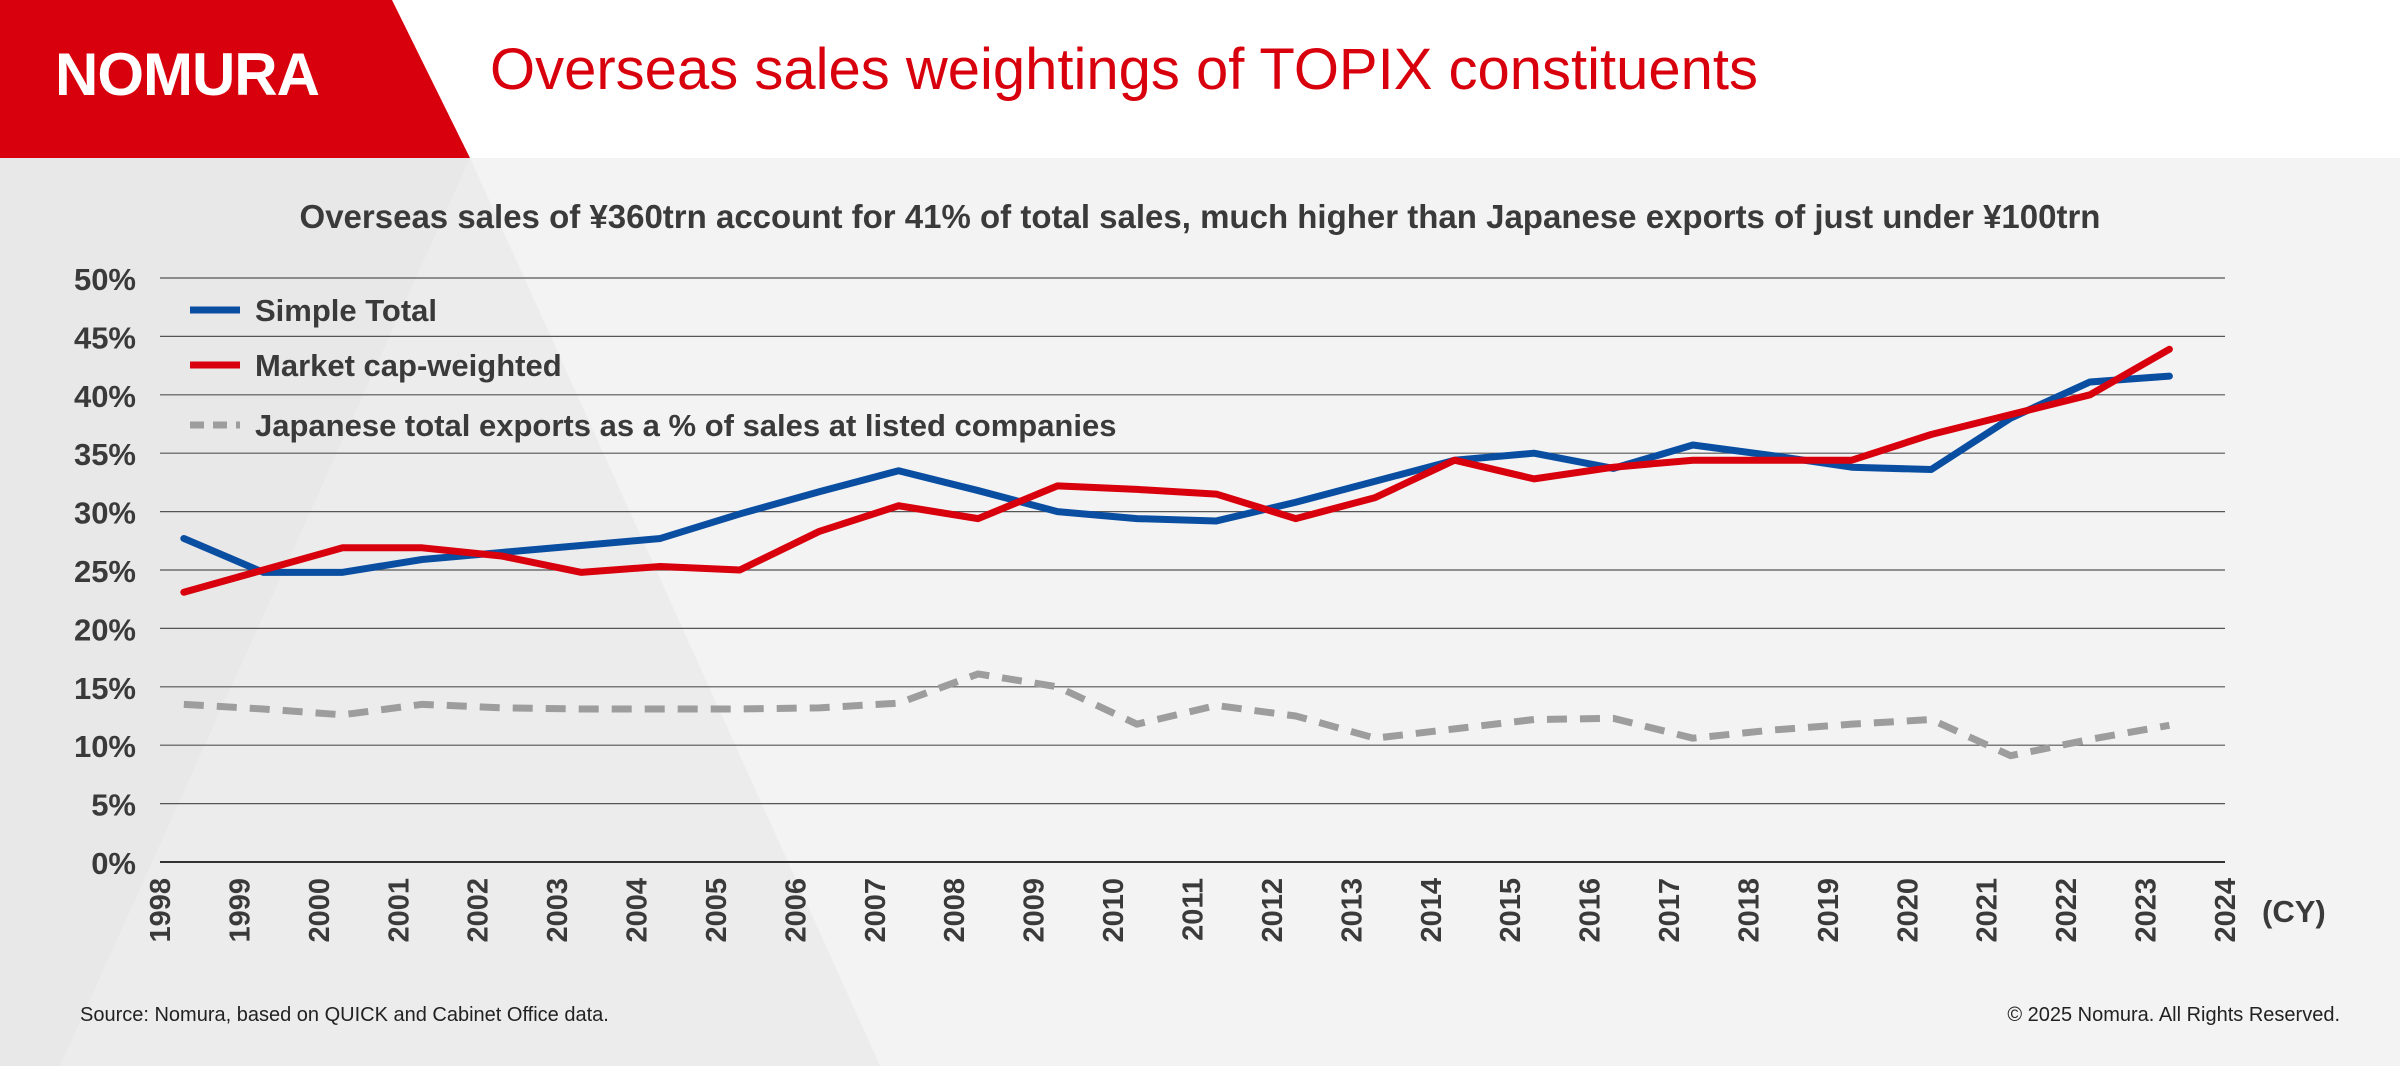 This screenshot has height=1066, width=2400. Describe the element at coordinates (1511, 910) in the screenshot. I see `x-tick-label: 2015` at that location.